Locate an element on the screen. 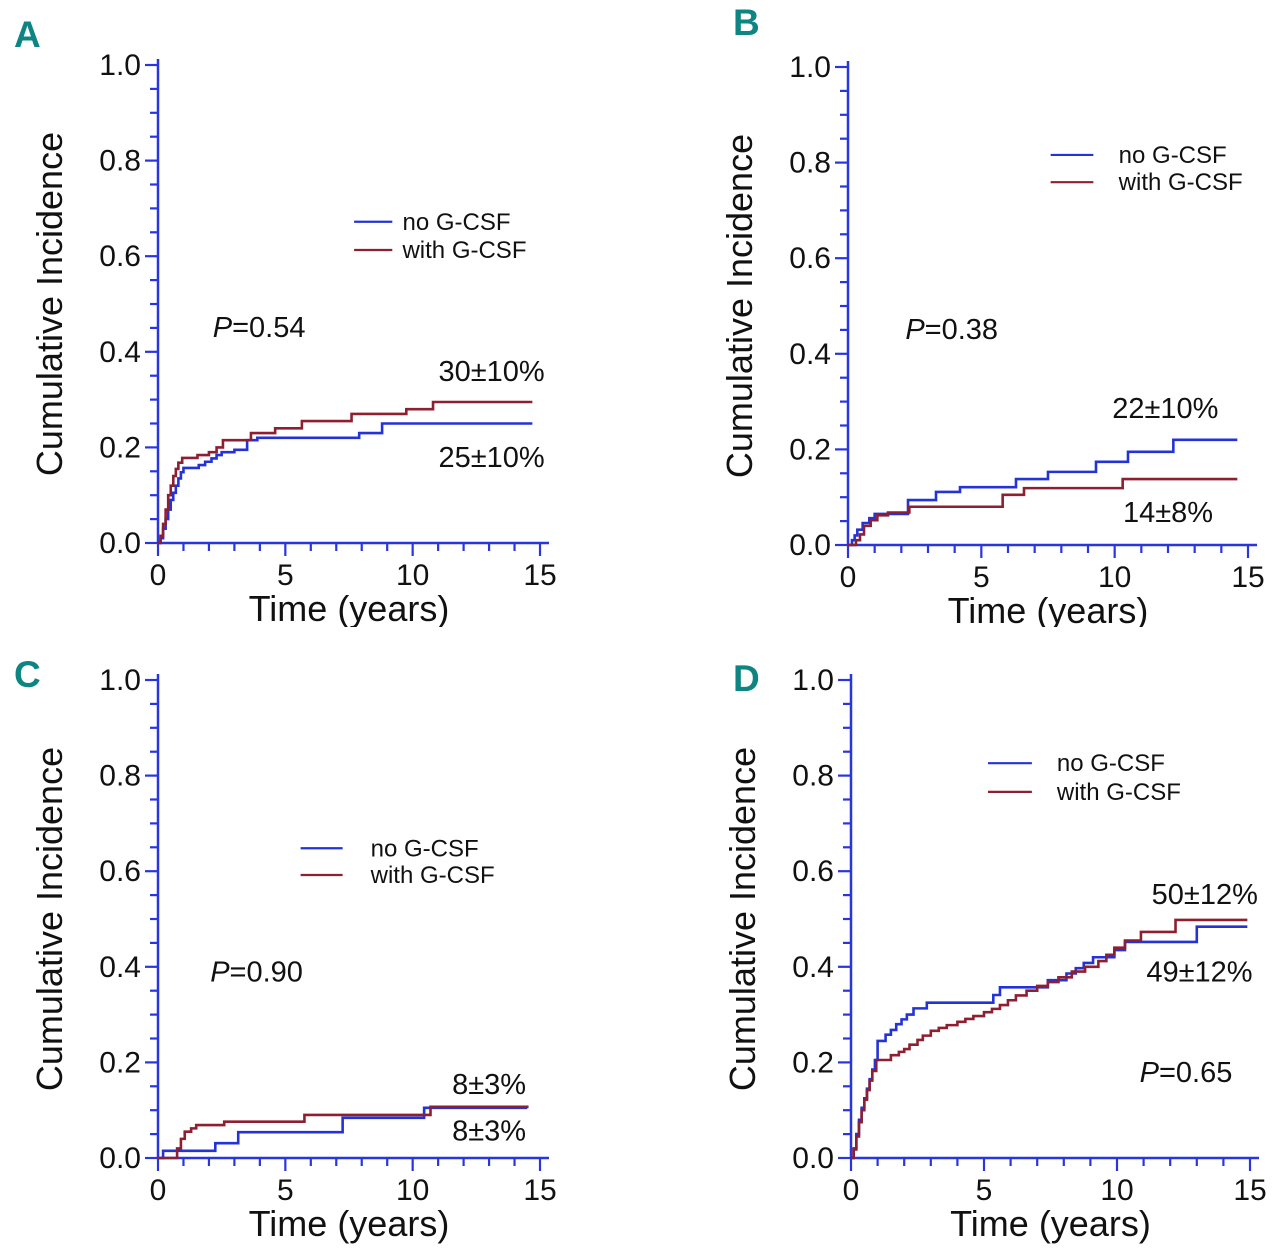 The height and width of the screenshot is (1253, 1280). final-value-label: 30±10% is located at coordinates (492, 372).